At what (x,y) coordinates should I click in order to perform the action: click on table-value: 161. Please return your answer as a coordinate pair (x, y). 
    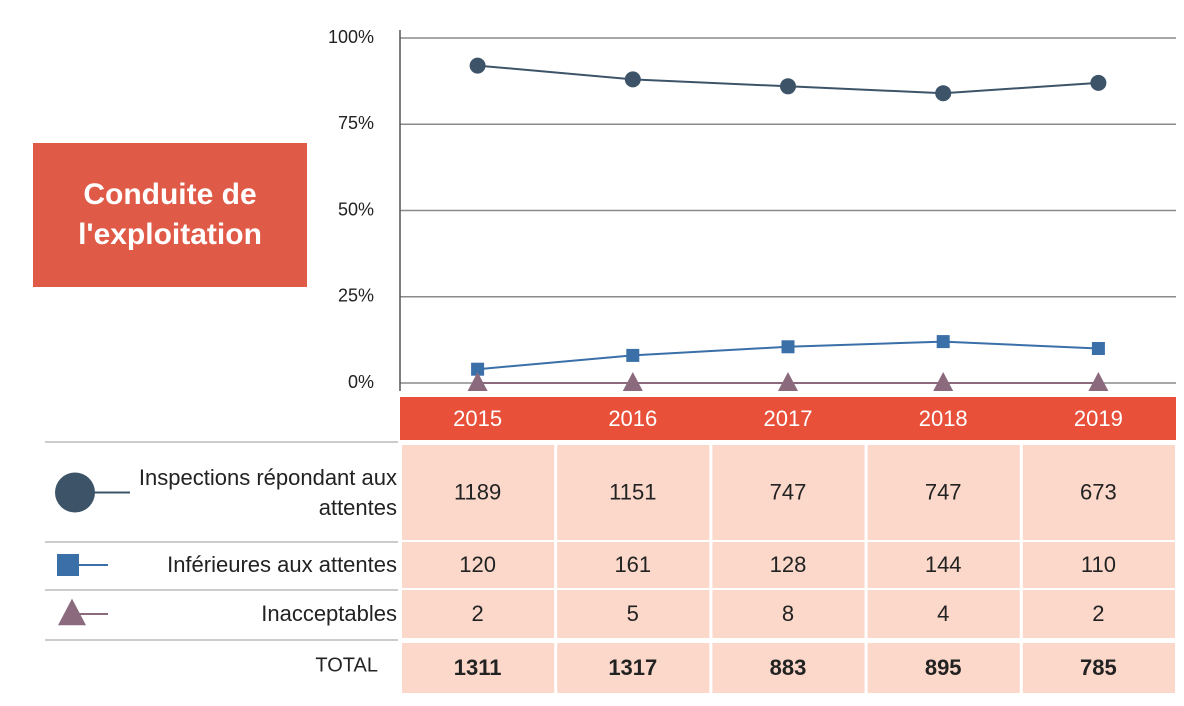
    Looking at the image, I should click on (632, 564).